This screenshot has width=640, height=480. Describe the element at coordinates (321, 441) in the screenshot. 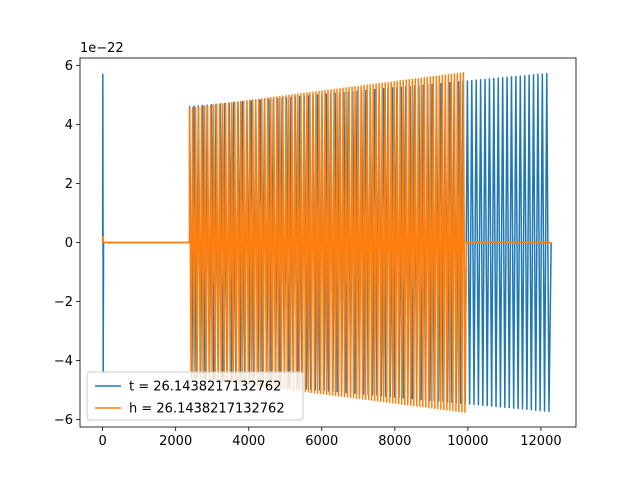

I see `x-tick-label: 6000` at that location.